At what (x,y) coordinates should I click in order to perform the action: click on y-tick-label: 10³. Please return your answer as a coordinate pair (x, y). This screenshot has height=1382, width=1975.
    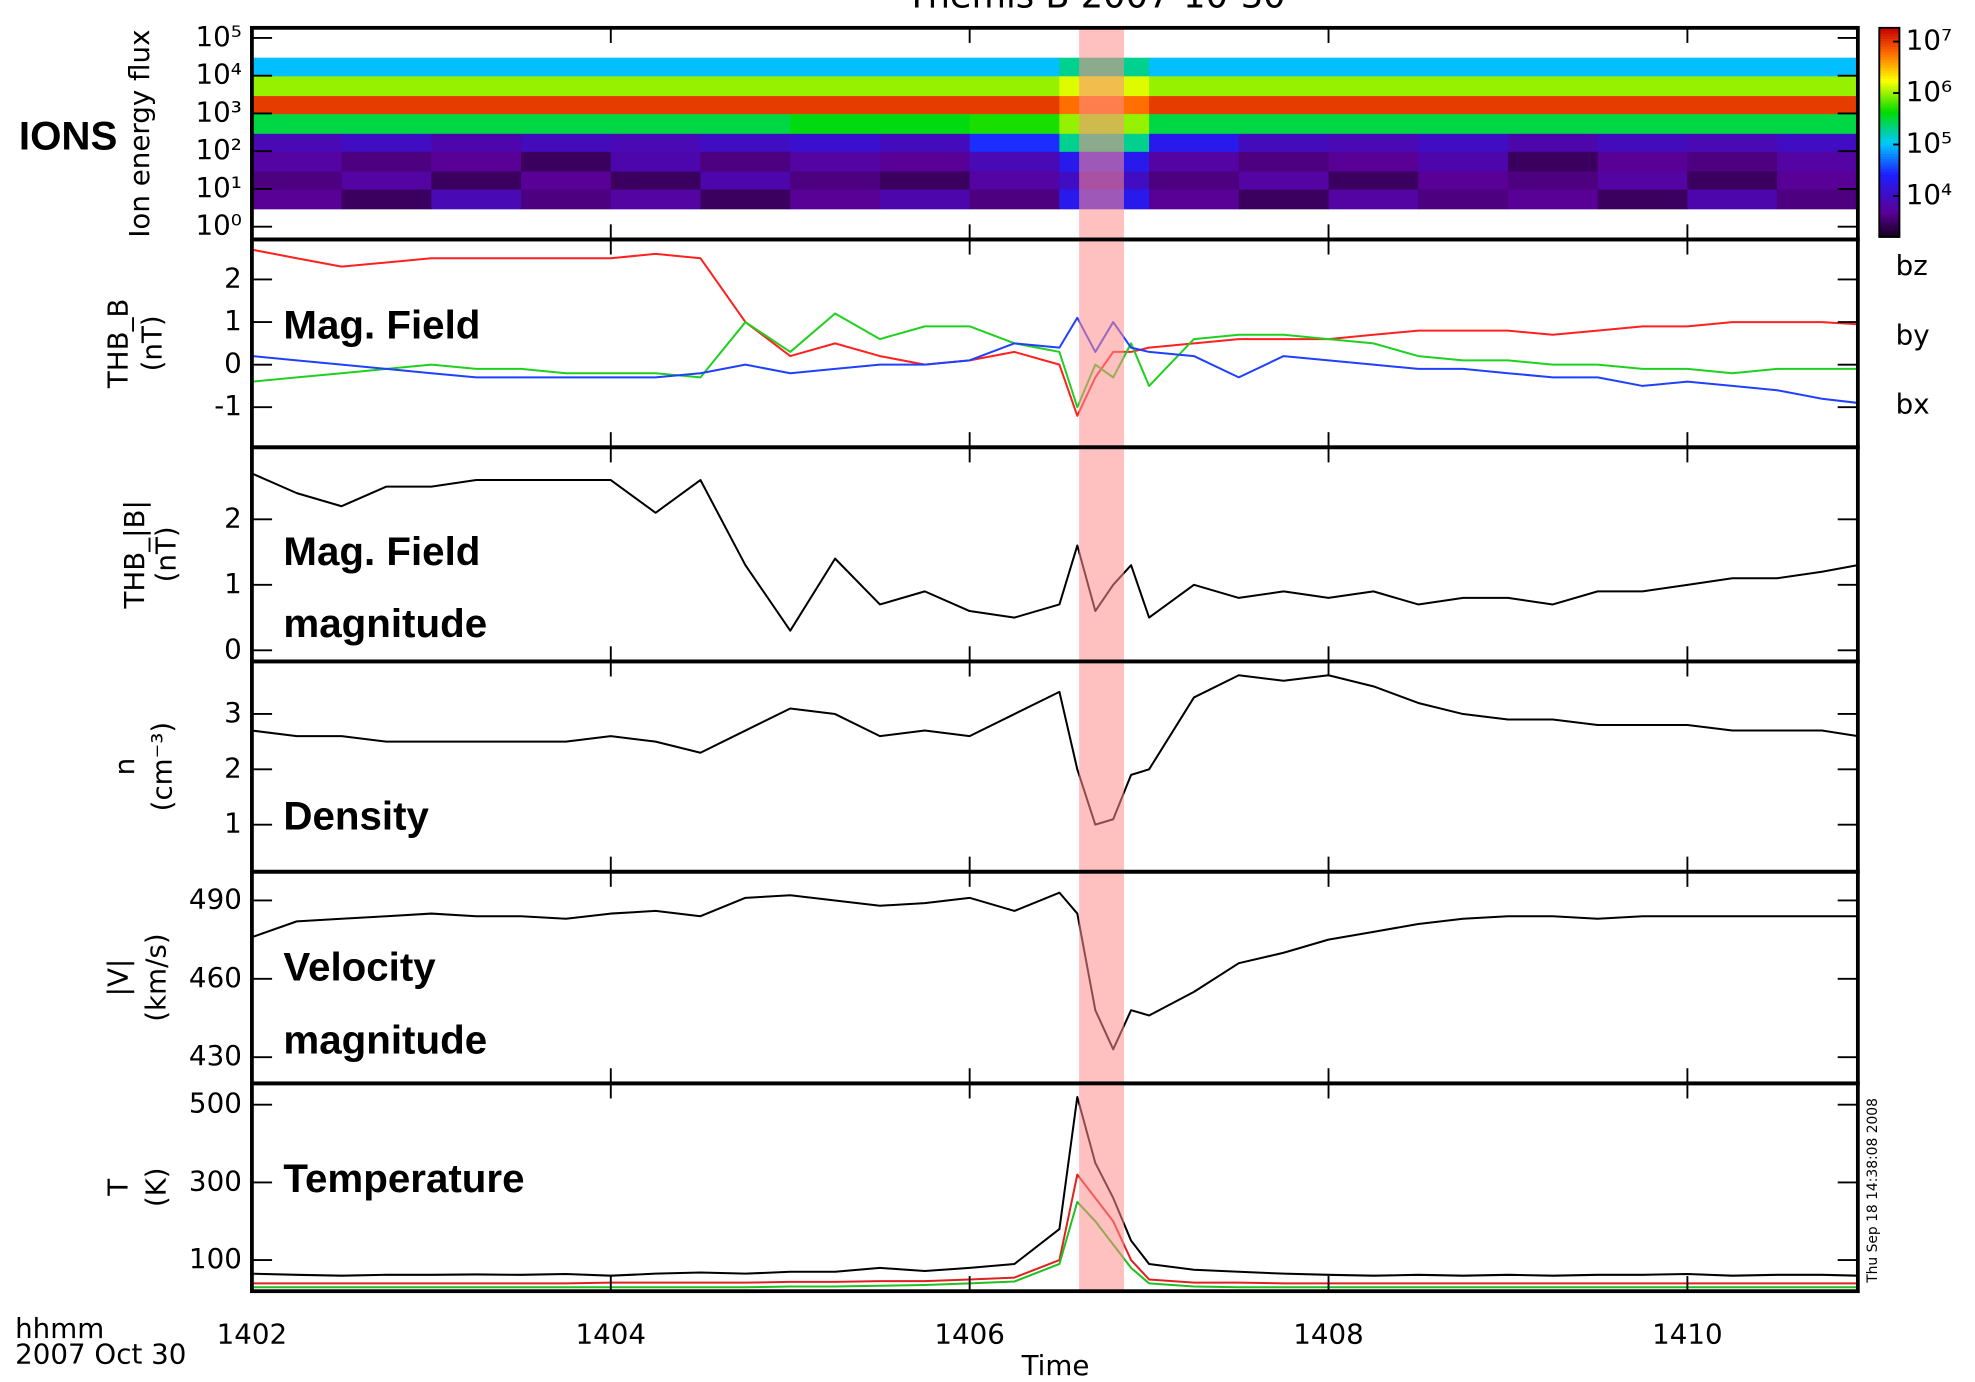
    Looking at the image, I should click on (218, 111).